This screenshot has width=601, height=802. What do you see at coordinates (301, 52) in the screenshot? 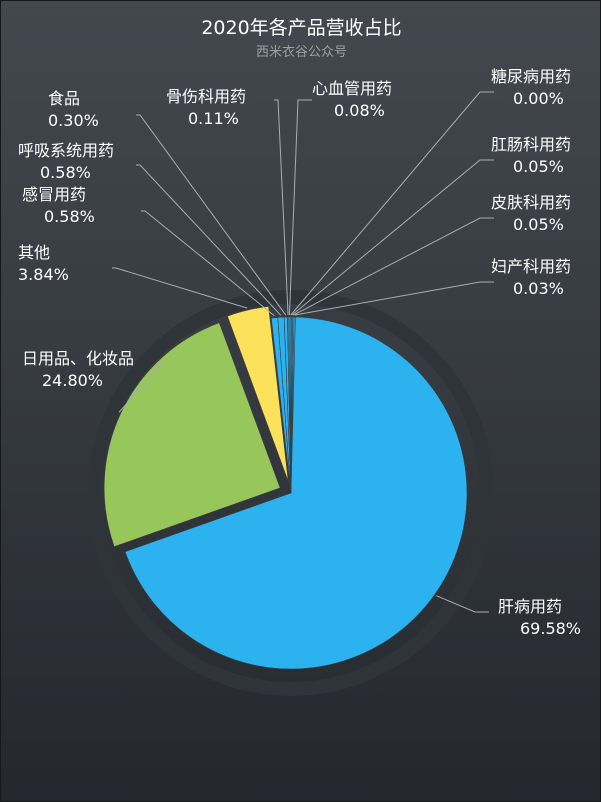
I see `chart-subtitle: 西米衣谷公众号` at bounding box center [301, 52].